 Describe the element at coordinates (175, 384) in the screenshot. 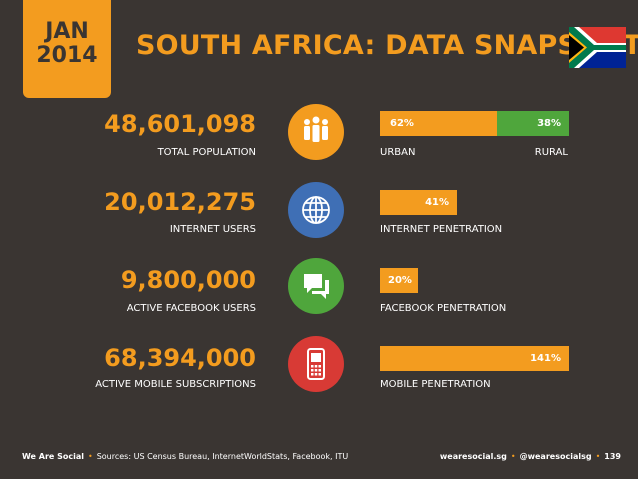

I see `mobile-subscriptions-label: ACTIVE MOBILE SUBSCRIPTIONS` at that location.